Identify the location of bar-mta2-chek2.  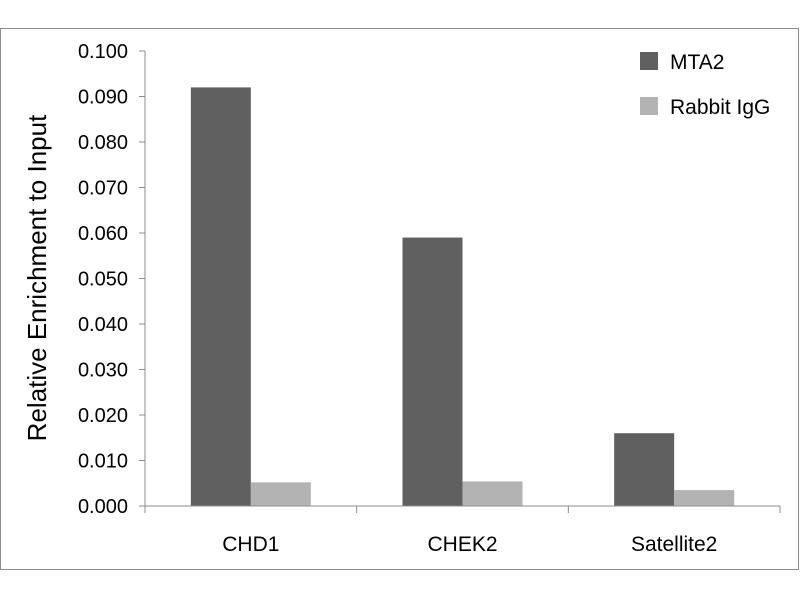
(432, 372).